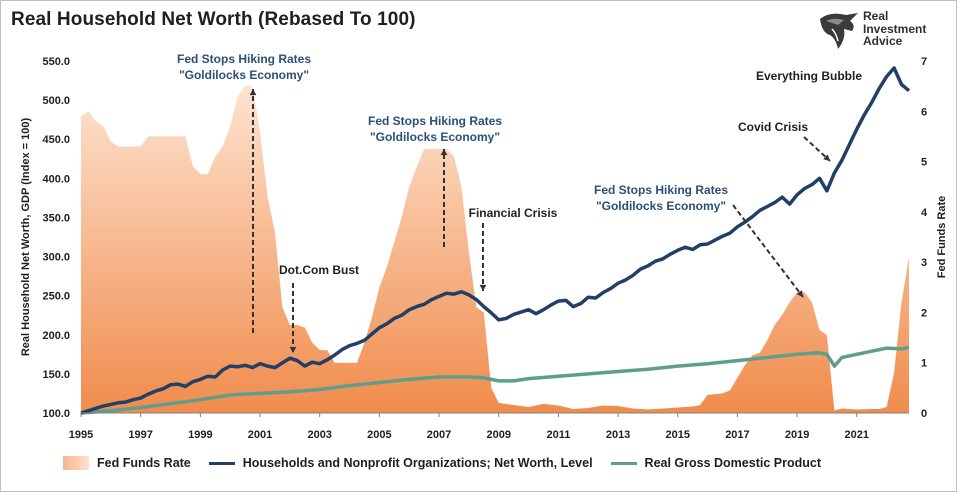  Describe the element at coordinates (379, 435) in the screenshot. I see `x-tick-label: 2005` at that location.